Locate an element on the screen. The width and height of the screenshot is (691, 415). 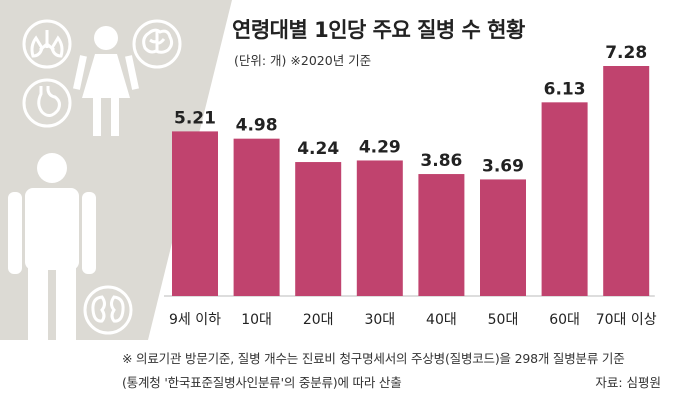
value-label-5: 3.86 is located at coordinates (441, 161).